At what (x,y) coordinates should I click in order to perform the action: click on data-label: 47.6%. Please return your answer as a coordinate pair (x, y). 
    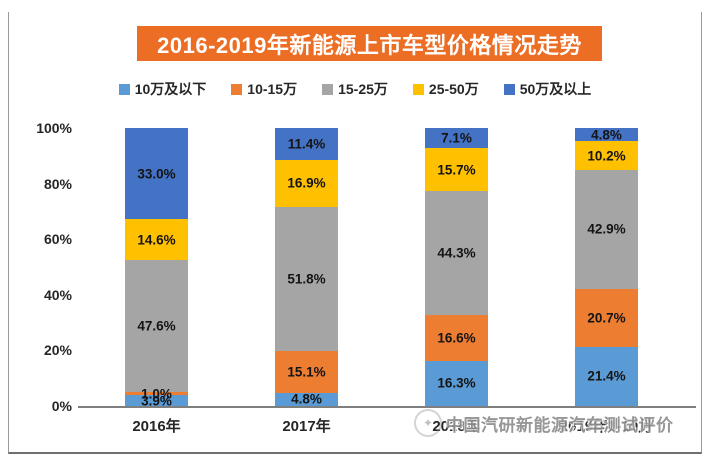
    Looking at the image, I should click on (156, 326).